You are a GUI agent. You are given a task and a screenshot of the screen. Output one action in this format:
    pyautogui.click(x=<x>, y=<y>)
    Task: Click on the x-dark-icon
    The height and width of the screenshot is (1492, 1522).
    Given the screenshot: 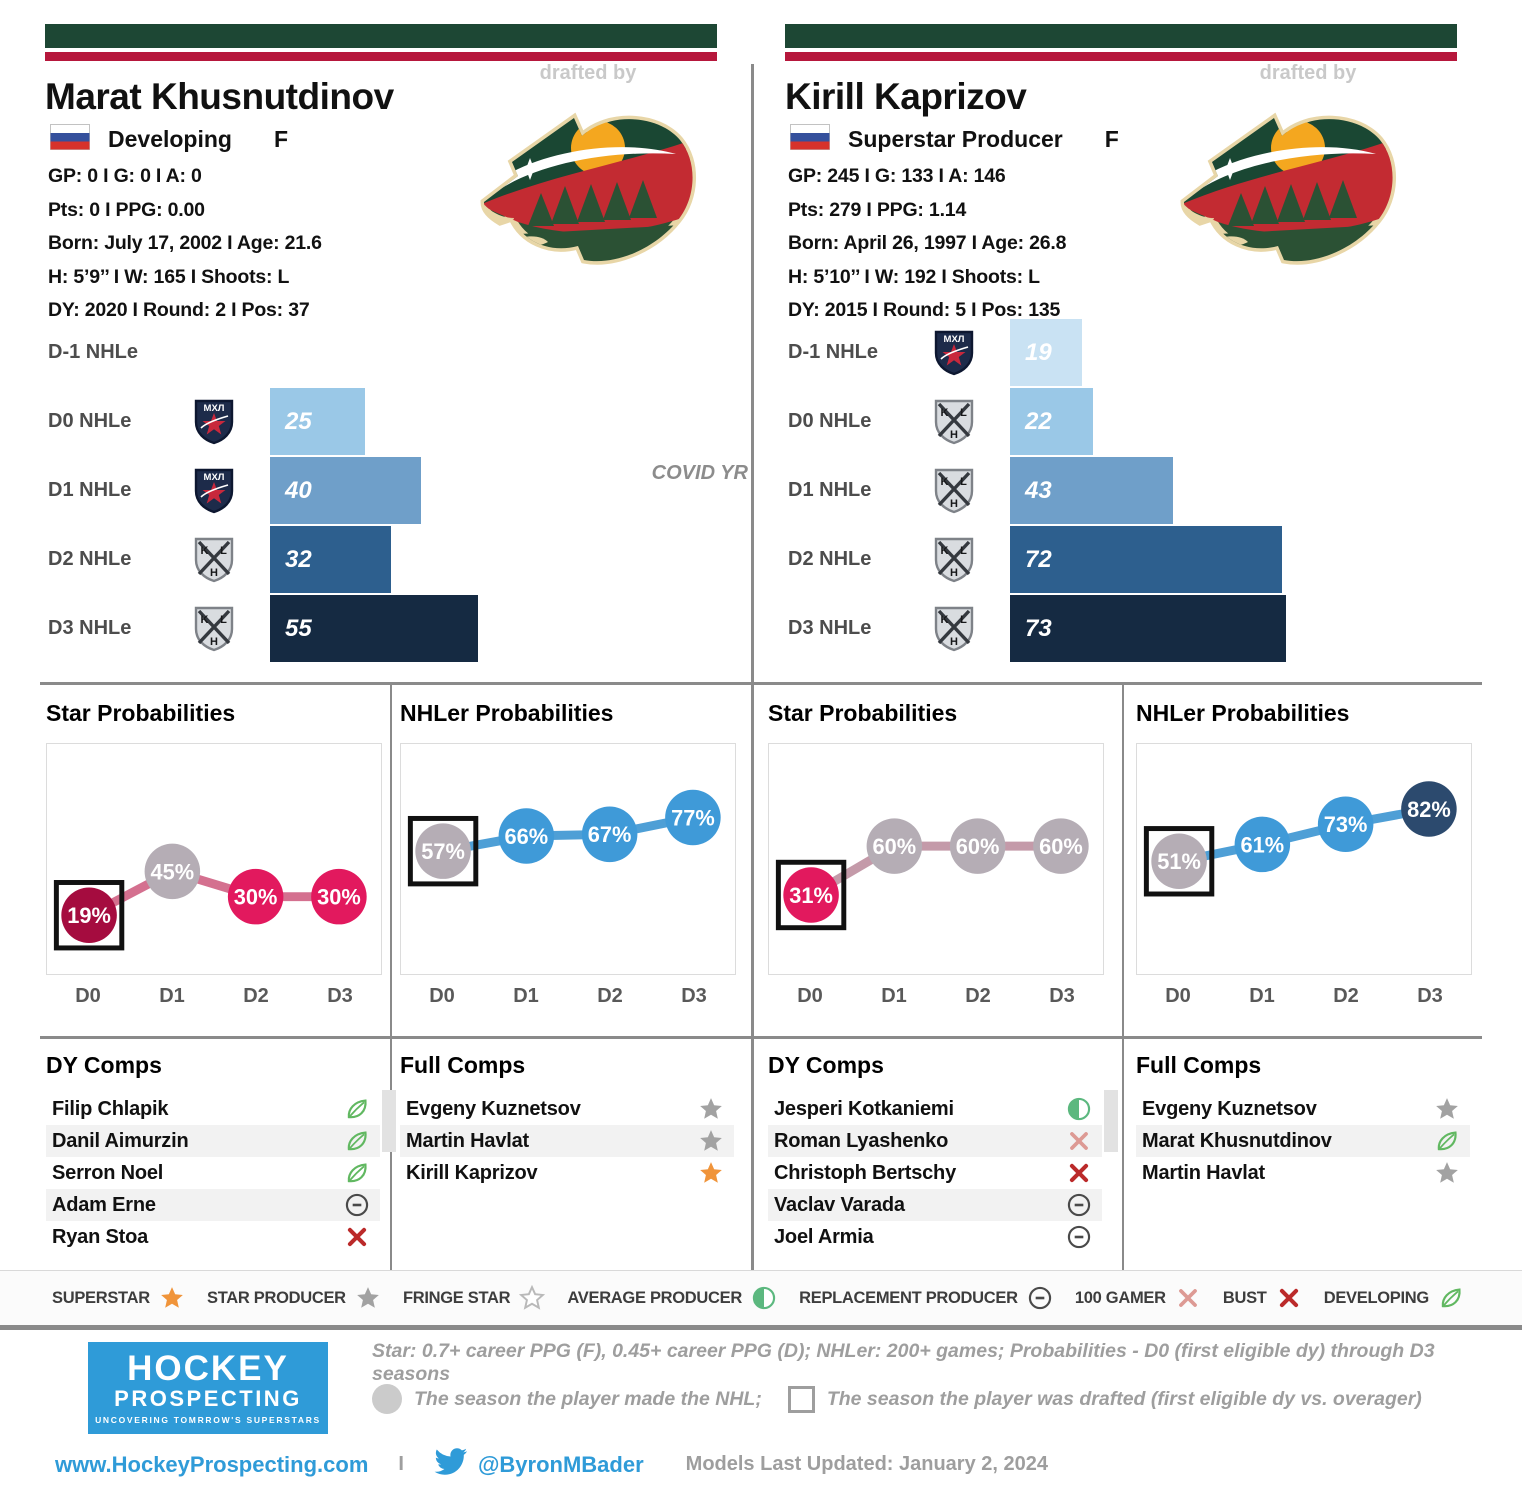 What is the action you would take?
    pyautogui.click(x=1289, y=1298)
    